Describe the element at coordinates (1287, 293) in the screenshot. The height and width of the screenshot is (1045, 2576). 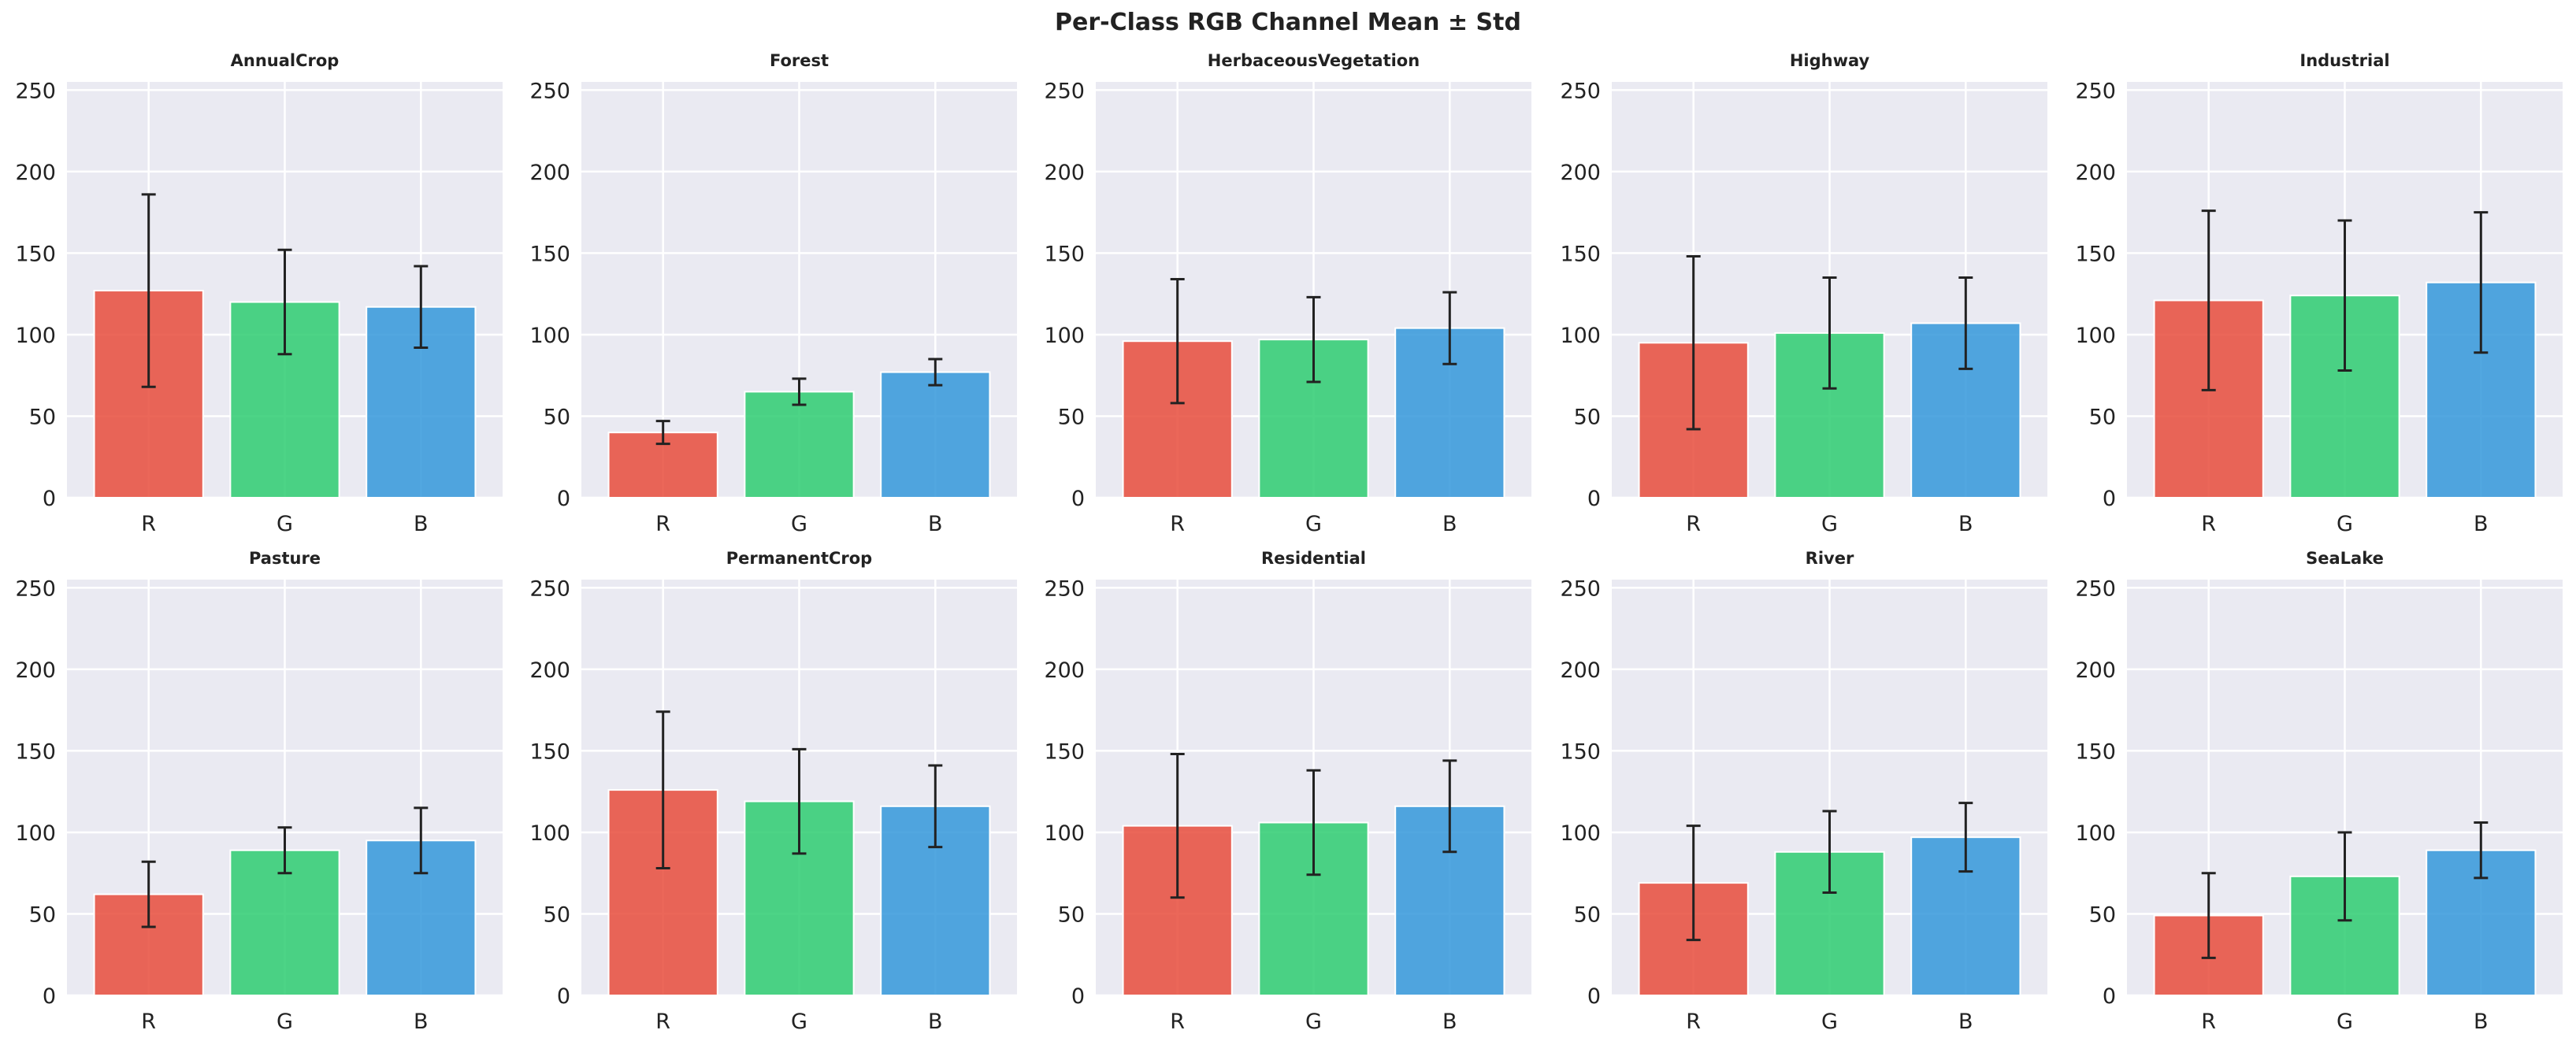
I see `subplot-HerbaceousVegetation: 0 50 100 150 200 250 R G B HerbaceousVegetation` at that location.